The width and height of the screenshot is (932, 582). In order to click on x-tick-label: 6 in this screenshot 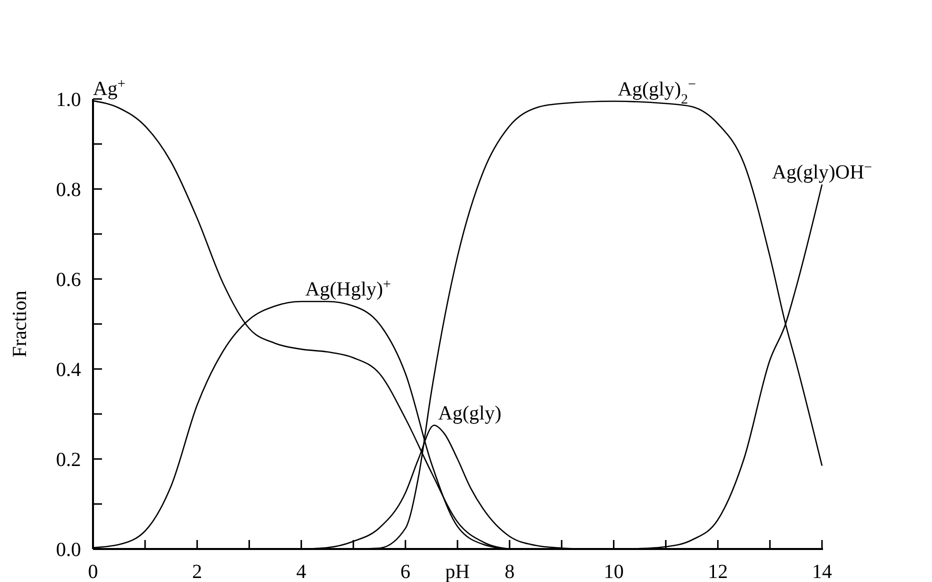, I will do `click(405, 571)`.